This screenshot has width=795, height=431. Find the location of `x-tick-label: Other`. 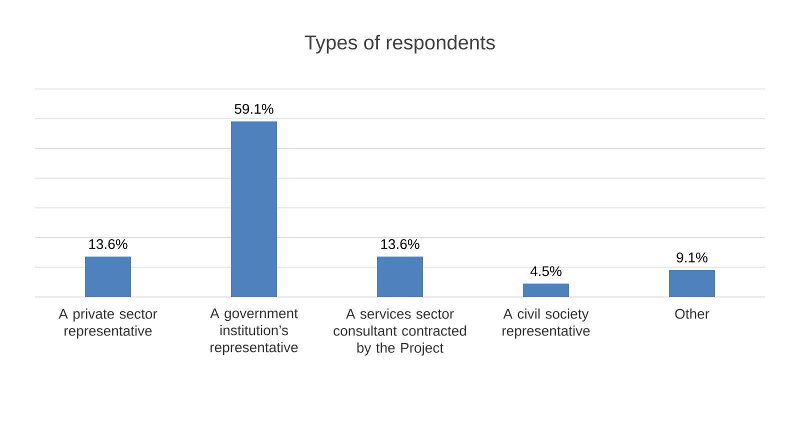

x-tick-label: Other is located at coordinates (692, 313).